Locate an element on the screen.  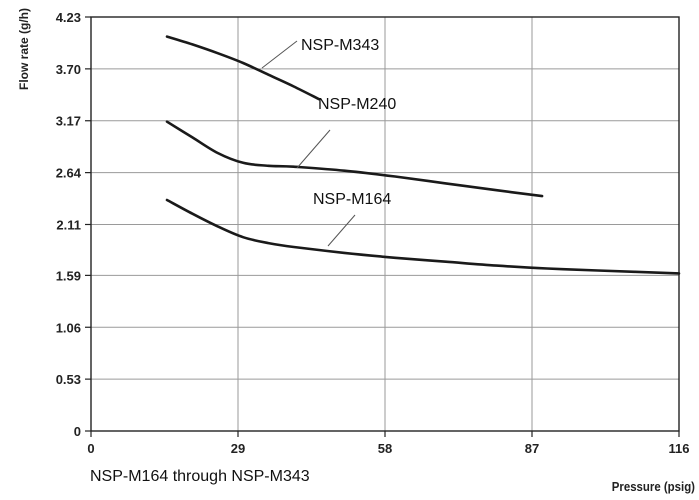
x-tick-label: 87 is located at coordinates (532, 448).